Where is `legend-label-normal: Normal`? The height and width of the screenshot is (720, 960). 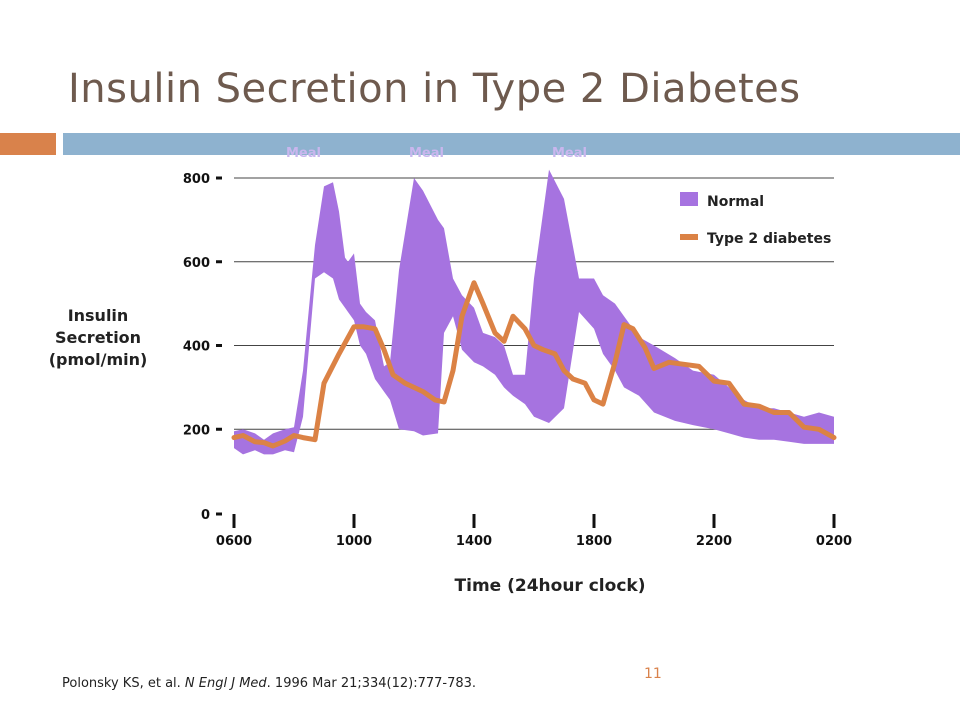 legend-label-normal: Normal is located at coordinates (735, 202).